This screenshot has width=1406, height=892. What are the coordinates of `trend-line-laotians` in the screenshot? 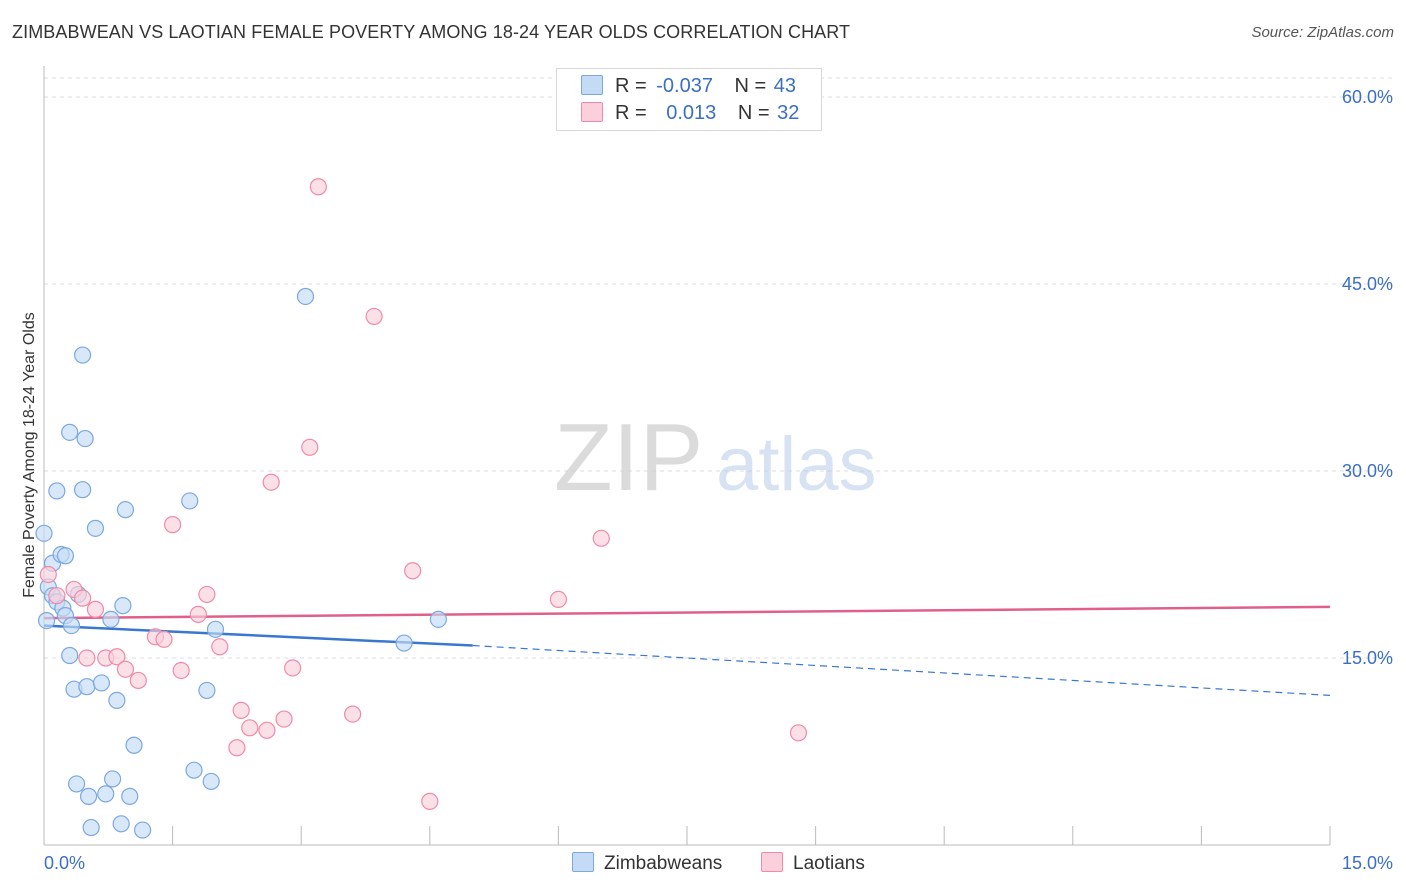 It's located at (687, 612).